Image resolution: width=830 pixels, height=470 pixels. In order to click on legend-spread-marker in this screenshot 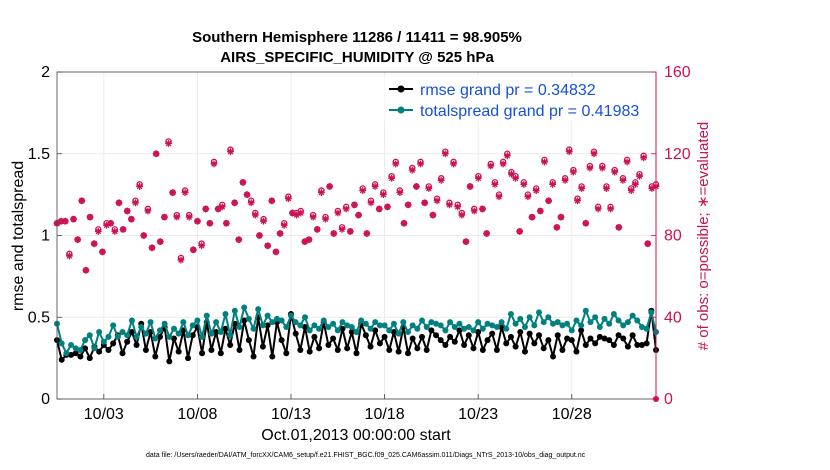, I will do `click(401, 110)`.